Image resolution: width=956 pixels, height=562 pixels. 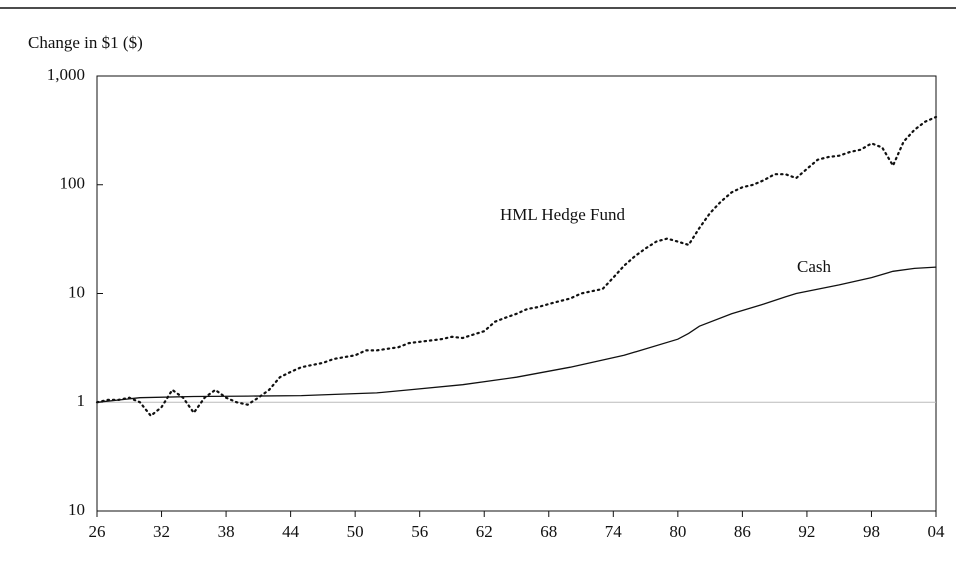 I want to click on series-label: HML Hedge Fund, so click(x=562, y=214).